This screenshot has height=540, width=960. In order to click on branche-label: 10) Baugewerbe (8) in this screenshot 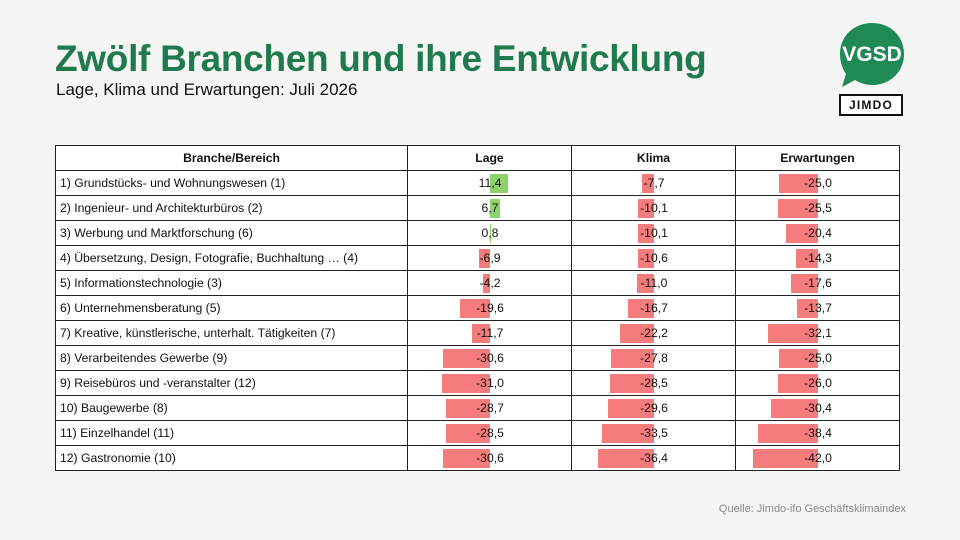, I will do `click(231, 408)`.